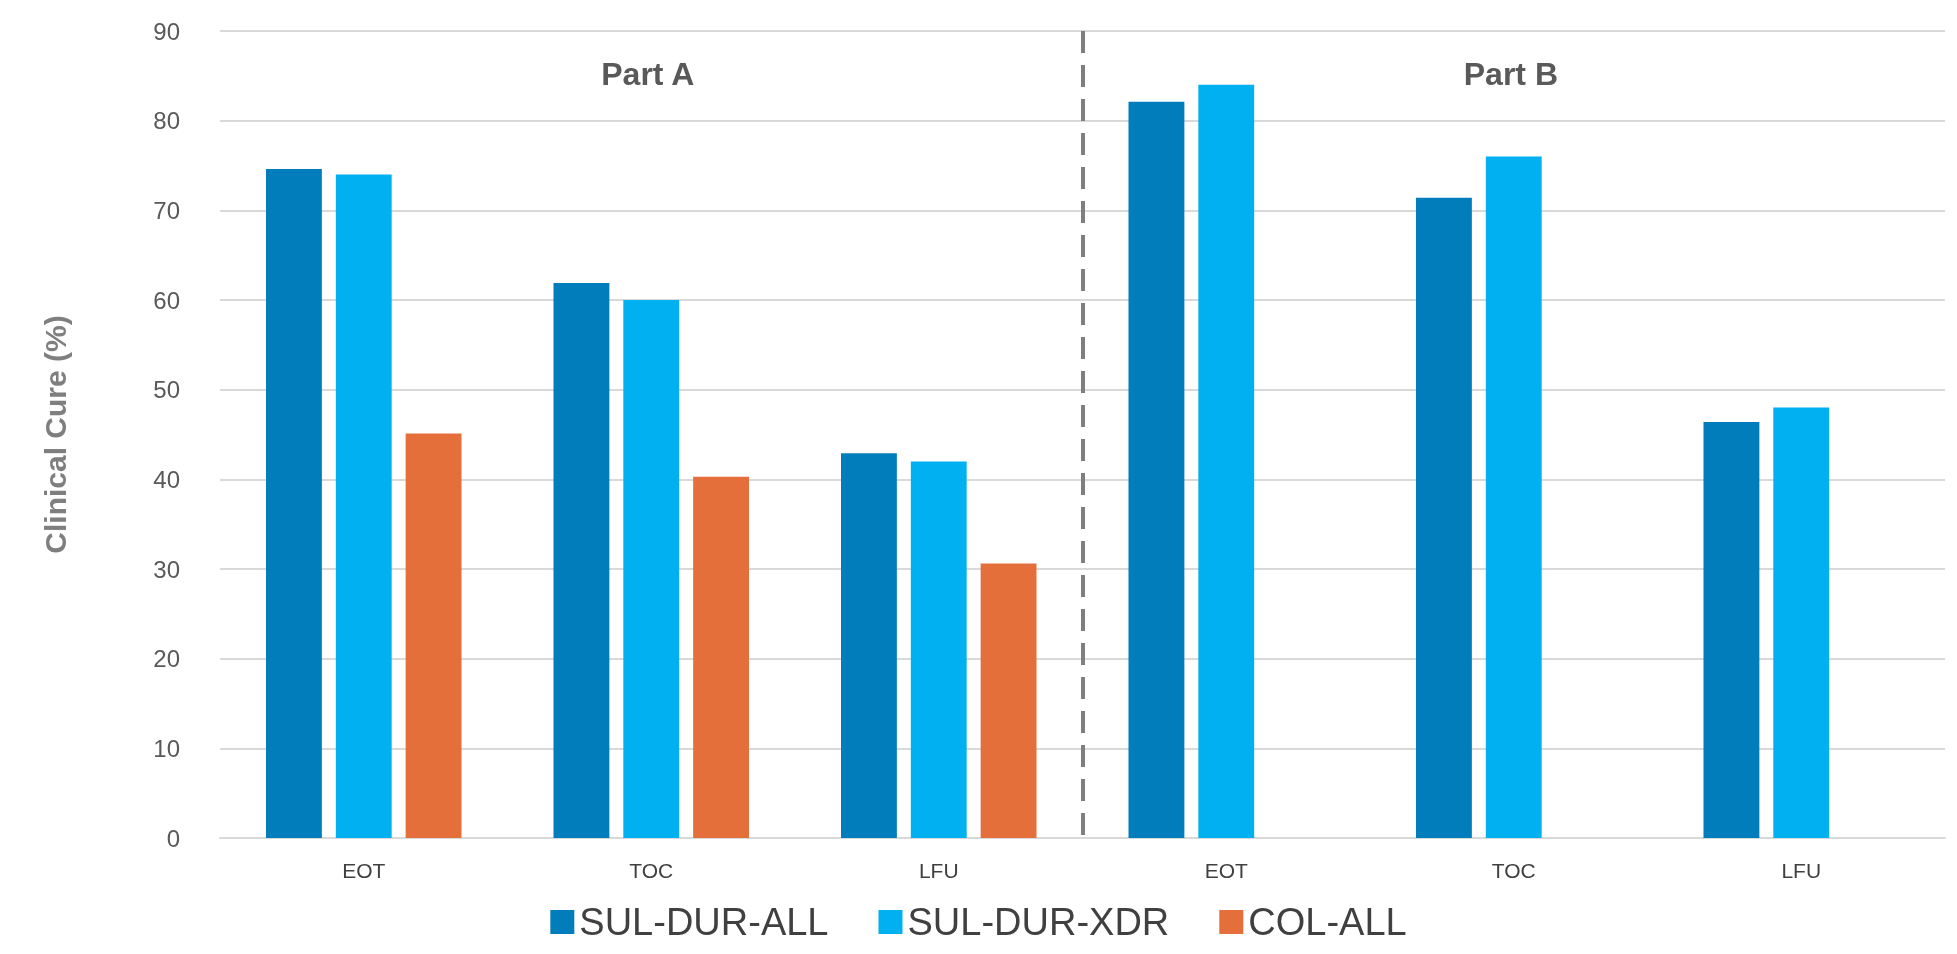 Image resolution: width=1957 pixels, height=954 pixels. What do you see at coordinates (166, 300) in the screenshot?
I see `y-tick-label: 60` at bounding box center [166, 300].